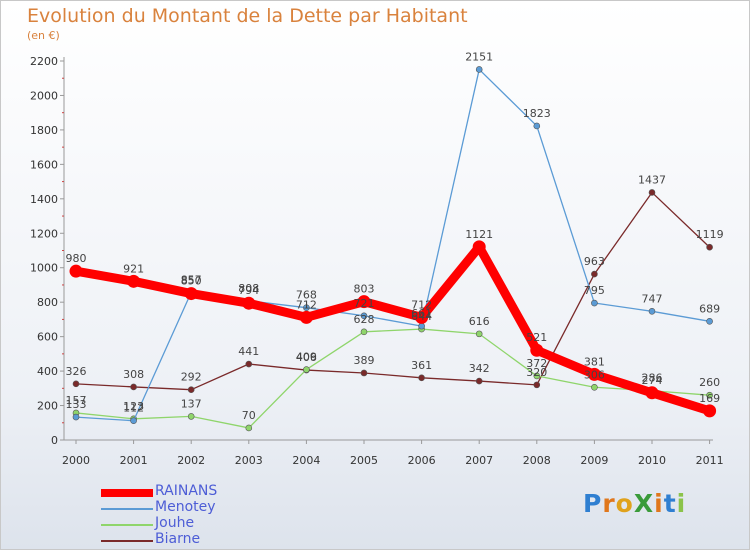 Image resolution: width=750 pixels, height=550 pixels. I want to click on data-label: 850, so click(191, 281).